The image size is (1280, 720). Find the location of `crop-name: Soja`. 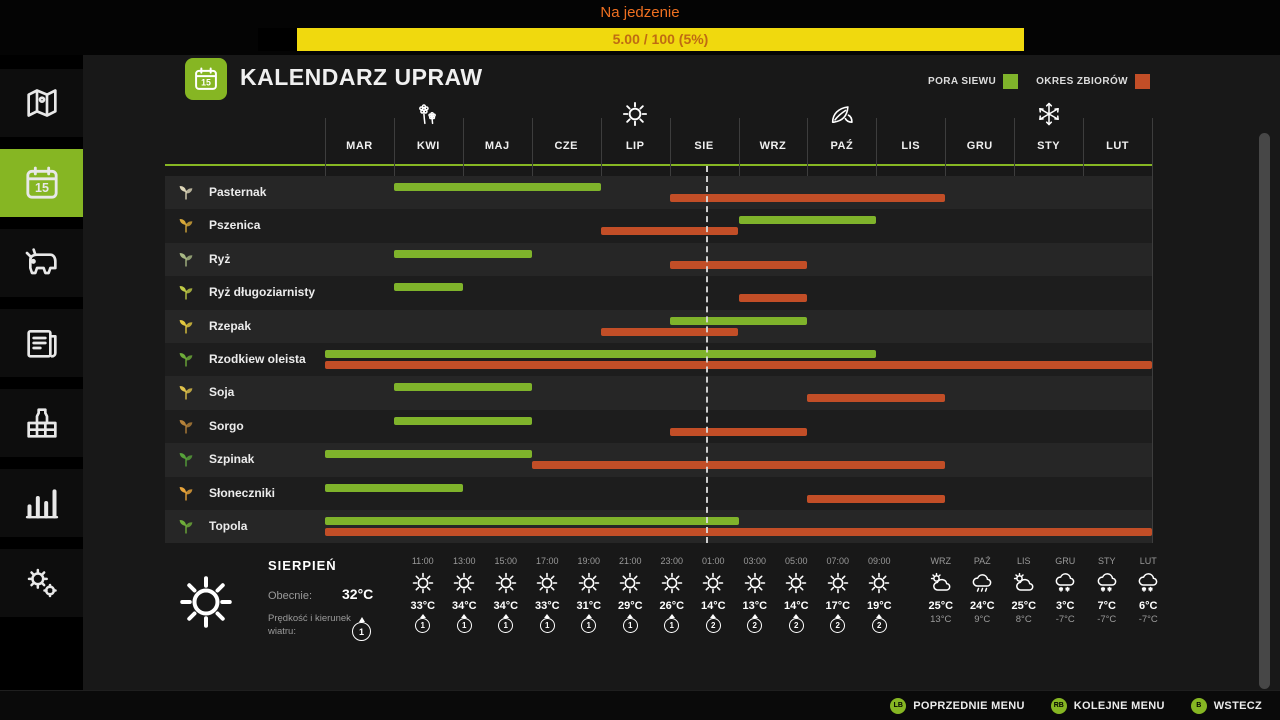

crop-name: Soja is located at coordinates (222, 392).